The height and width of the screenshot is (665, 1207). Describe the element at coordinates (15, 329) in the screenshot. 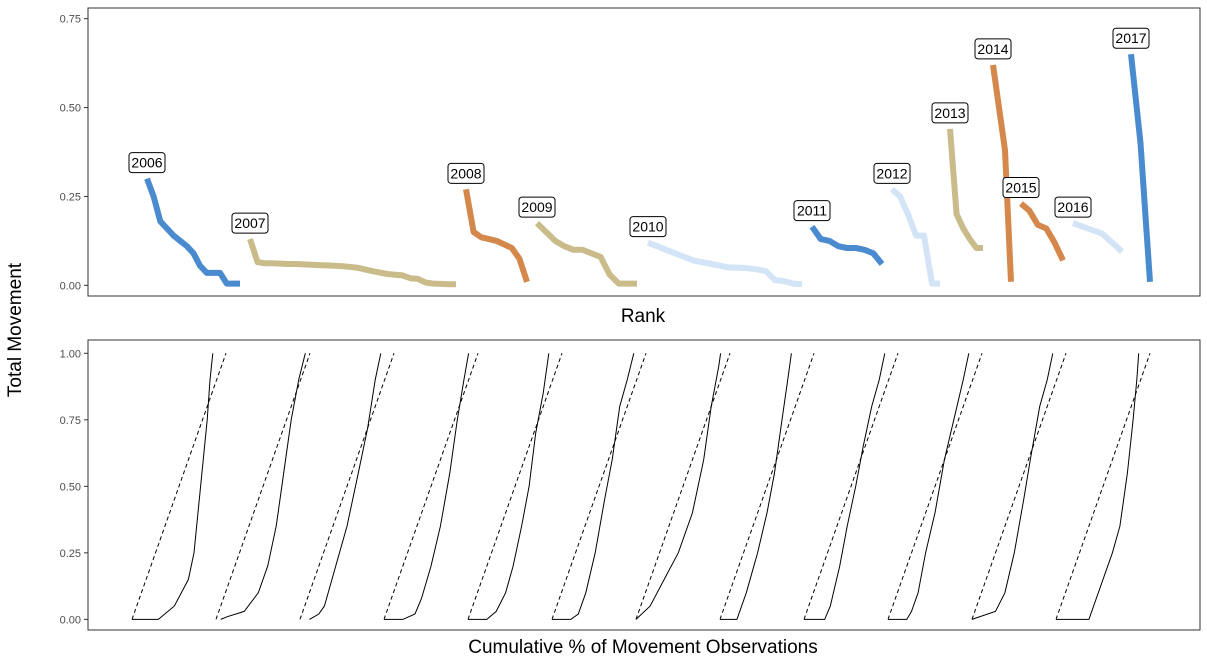

I see `shared-y-axis-title: Total Movement` at that location.